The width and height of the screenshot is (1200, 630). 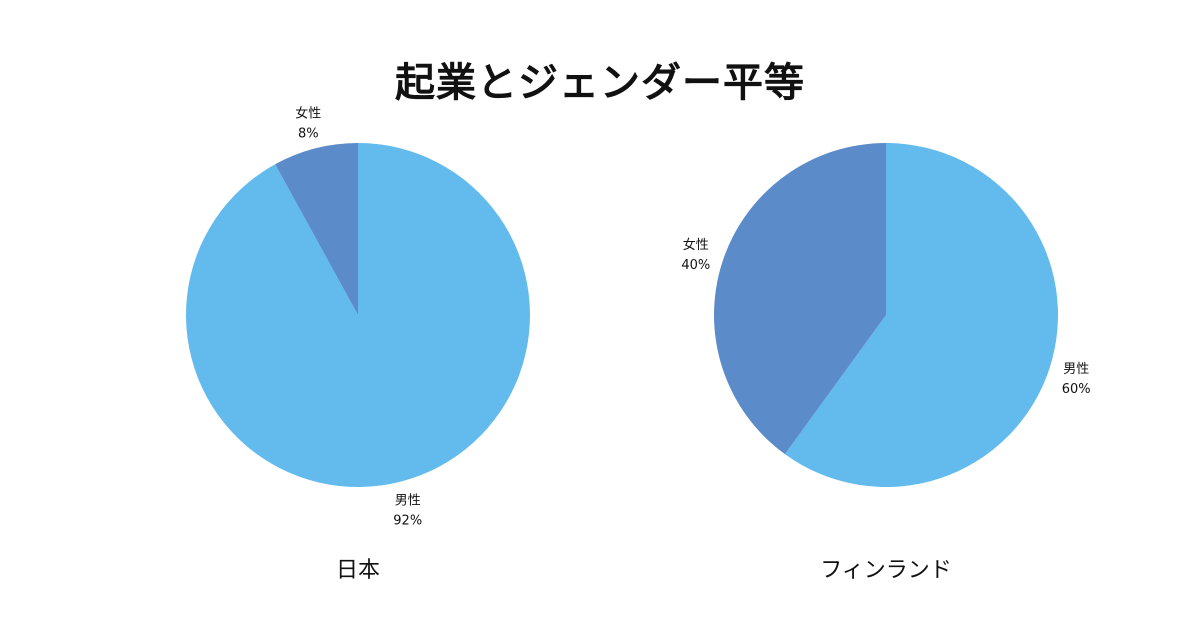 What do you see at coordinates (408, 501) in the screenshot?
I see `slice-label-japan-male: 男性` at bounding box center [408, 501].